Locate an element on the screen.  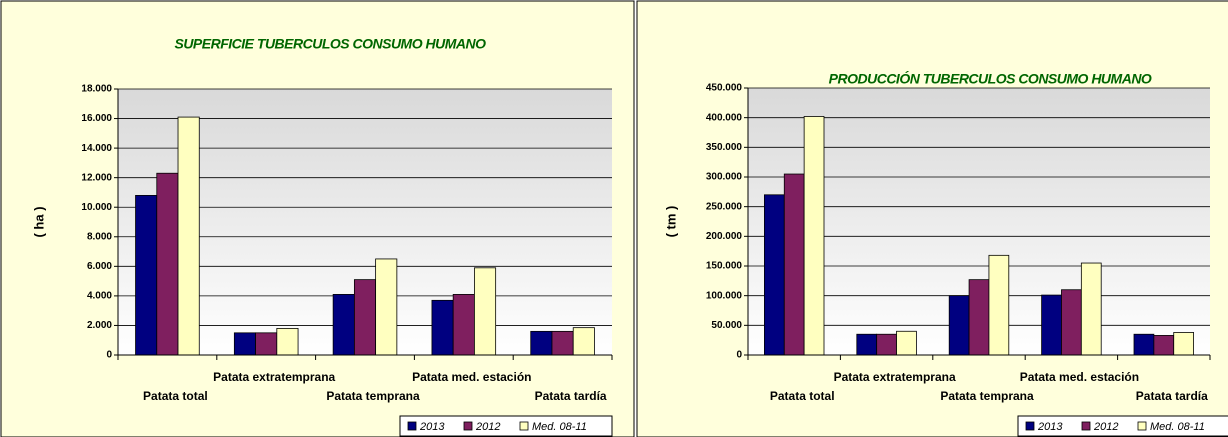
y-tick-label: 8.000 is located at coordinates (99, 236).